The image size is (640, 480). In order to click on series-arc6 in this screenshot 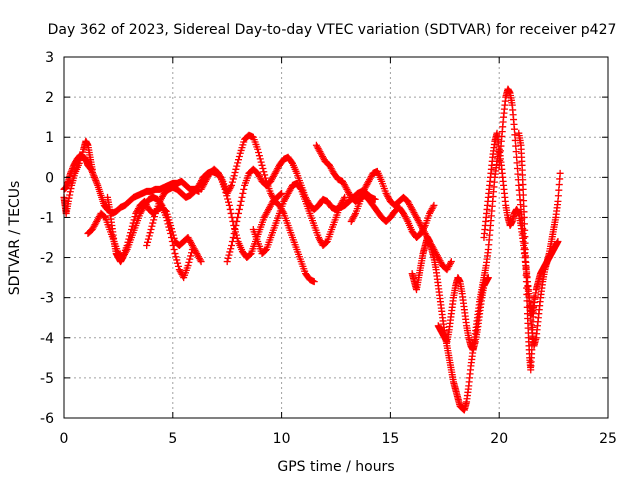, I will do `click(257, 208)`.